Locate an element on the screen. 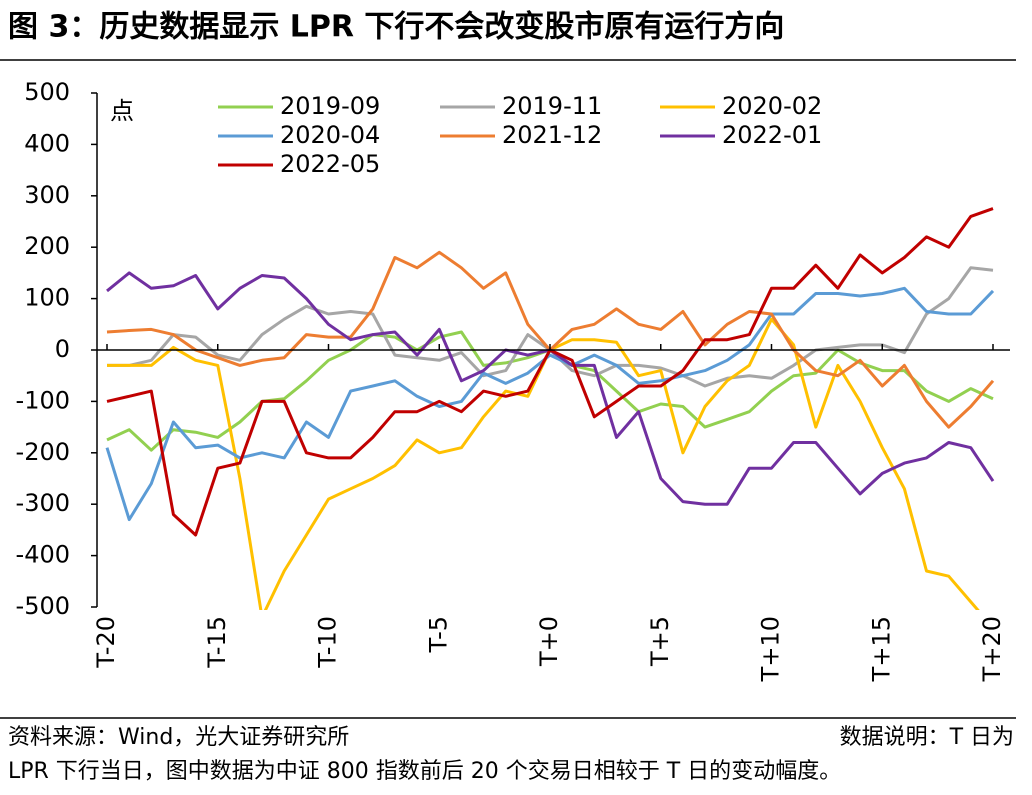 Image resolution: width=1032 pixels, height=795 pixels. legend-label: 2022-05 is located at coordinates (330, 164).